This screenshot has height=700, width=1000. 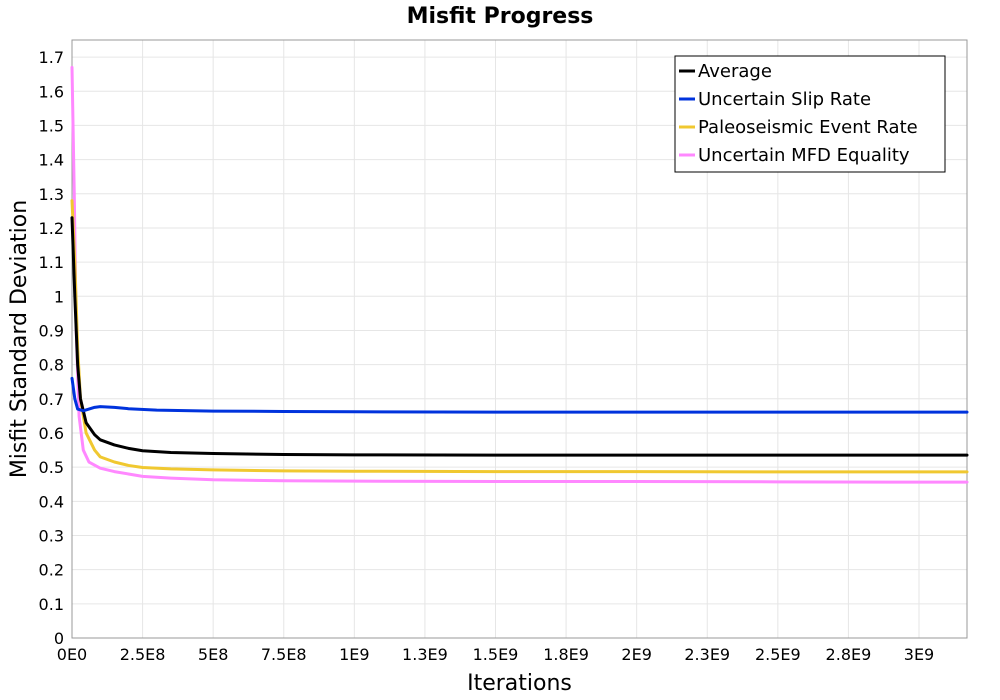 I want to click on x-tick-label: 1.8E9, so click(x=566, y=654).